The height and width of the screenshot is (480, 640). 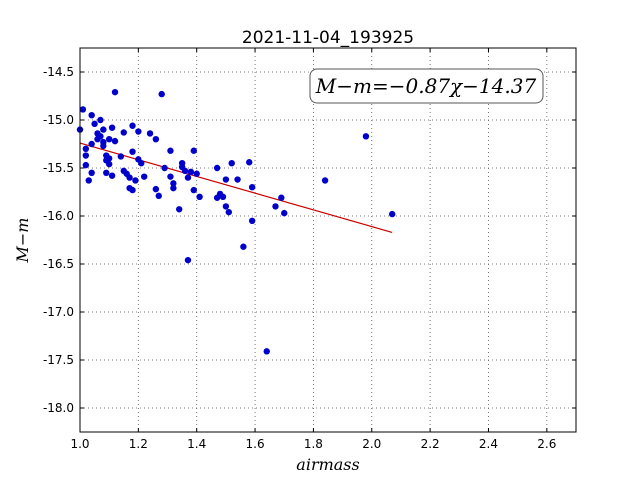 I want to click on x-axis-label: airmass, so click(x=327, y=464).